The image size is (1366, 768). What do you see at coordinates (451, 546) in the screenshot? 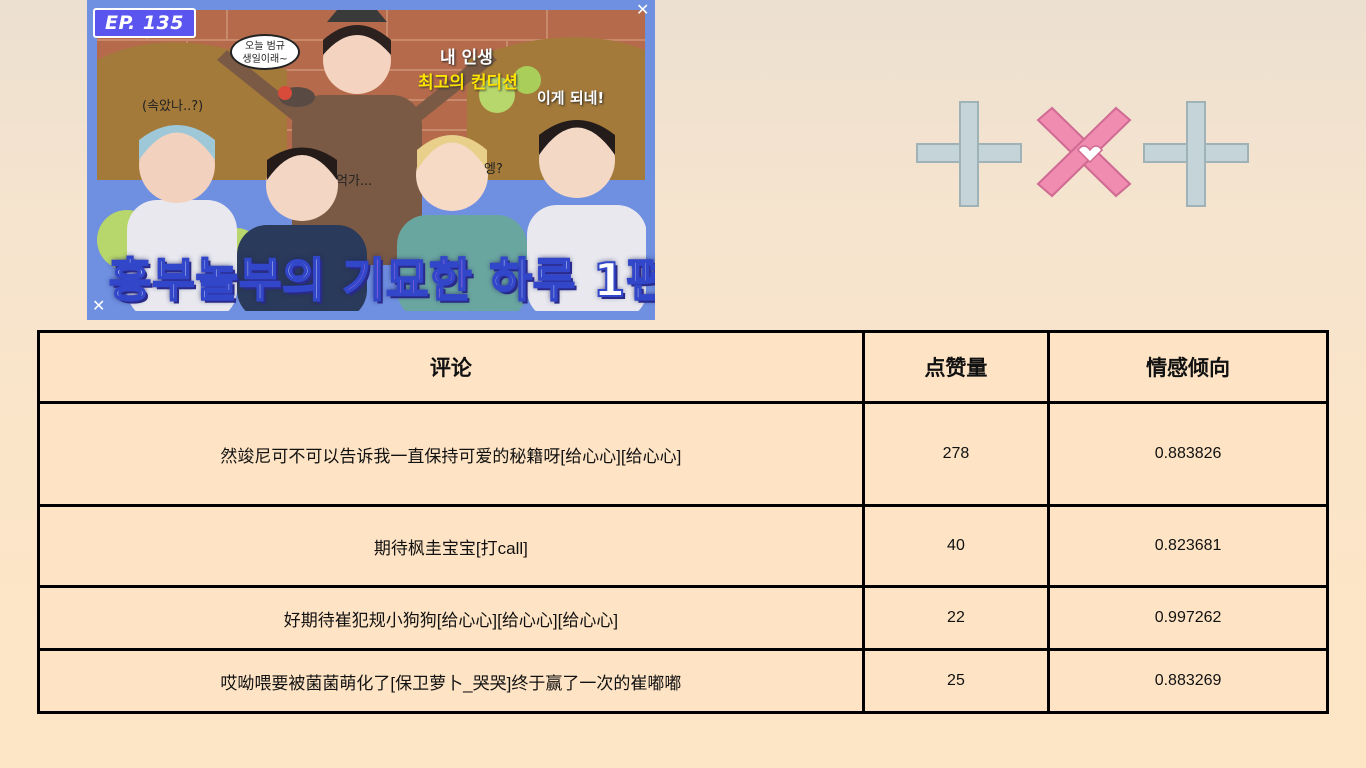
I see `comment-cell: 期待枫圭宝宝[打call]` at bounding box center [451, 546].